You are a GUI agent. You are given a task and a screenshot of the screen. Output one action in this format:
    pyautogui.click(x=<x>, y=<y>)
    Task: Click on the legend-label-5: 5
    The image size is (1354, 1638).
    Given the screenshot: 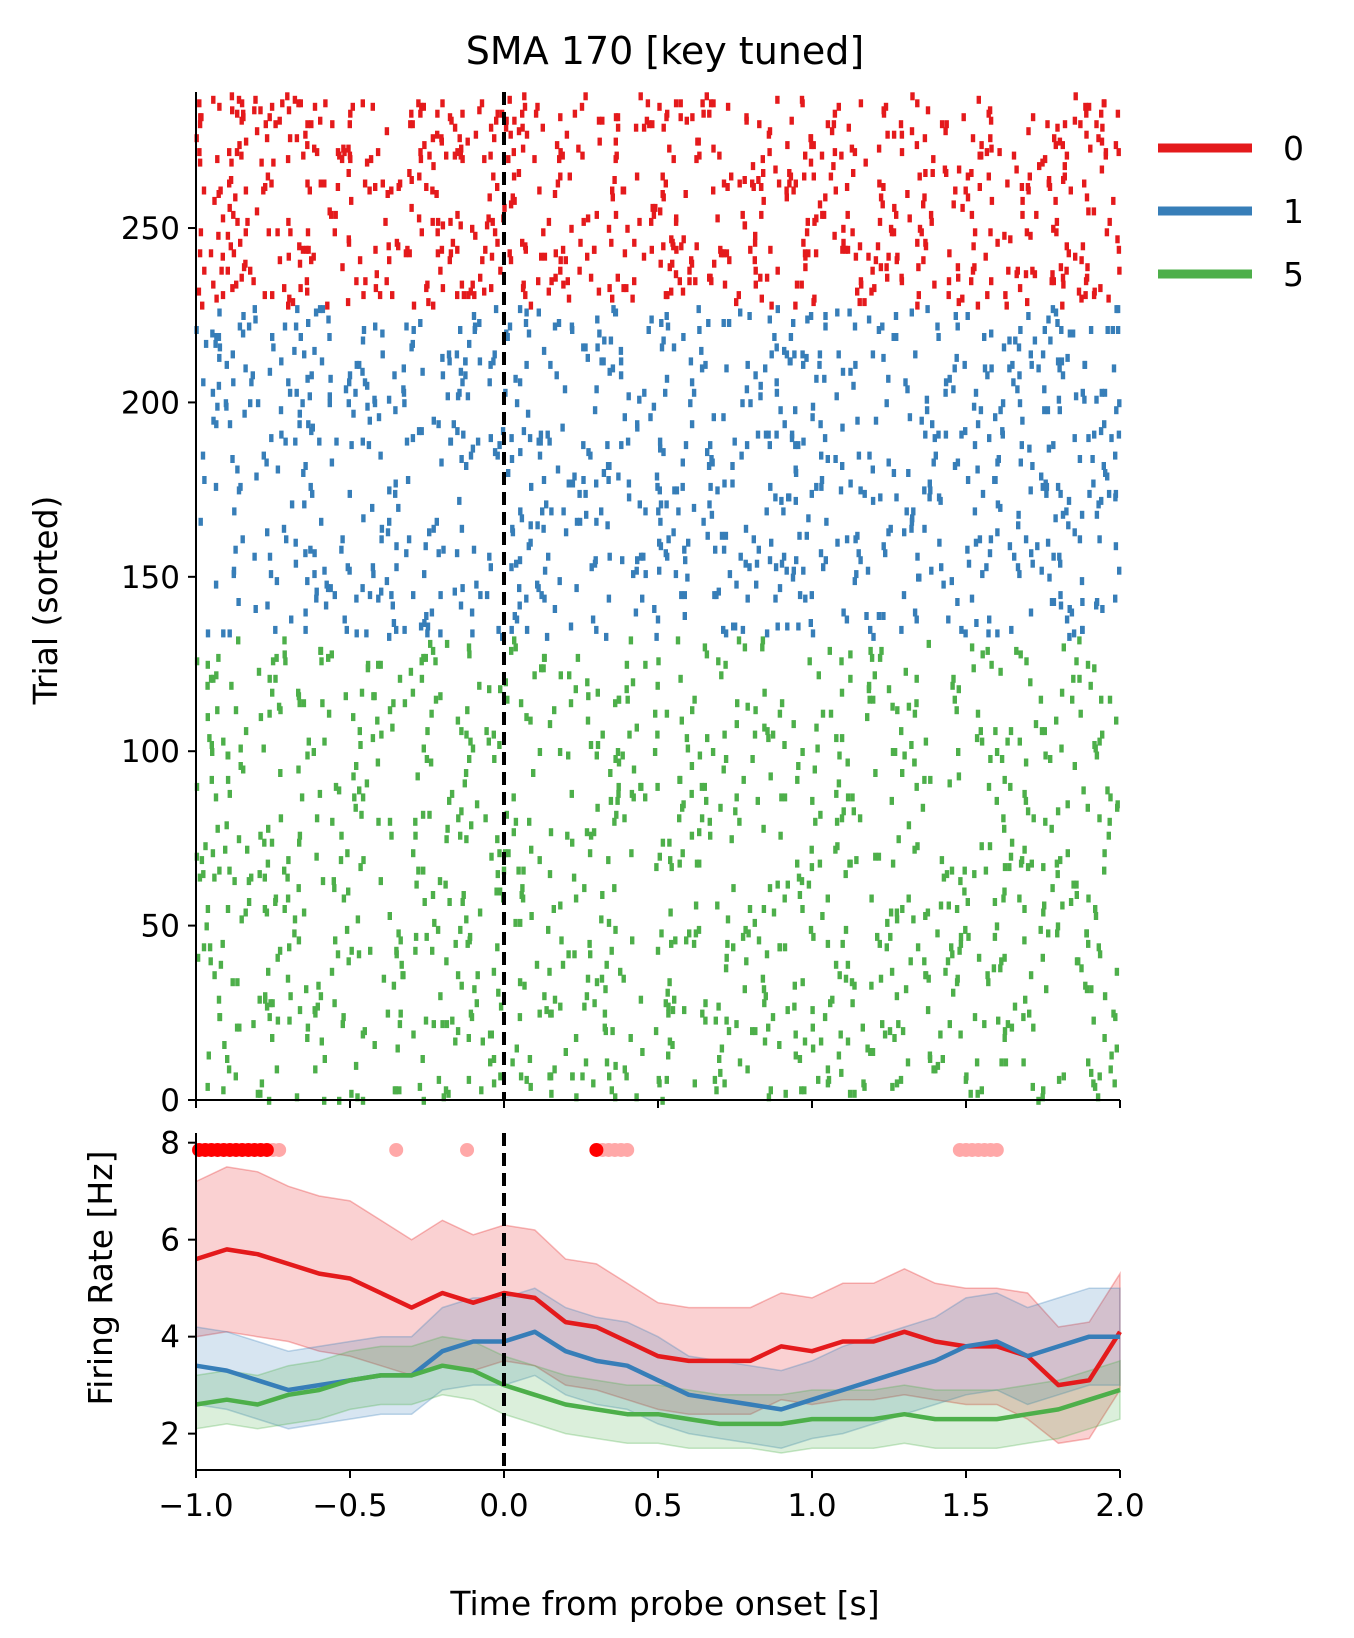 What is the action you would take?
    pyautogui.click(x=1293, y=274)
    